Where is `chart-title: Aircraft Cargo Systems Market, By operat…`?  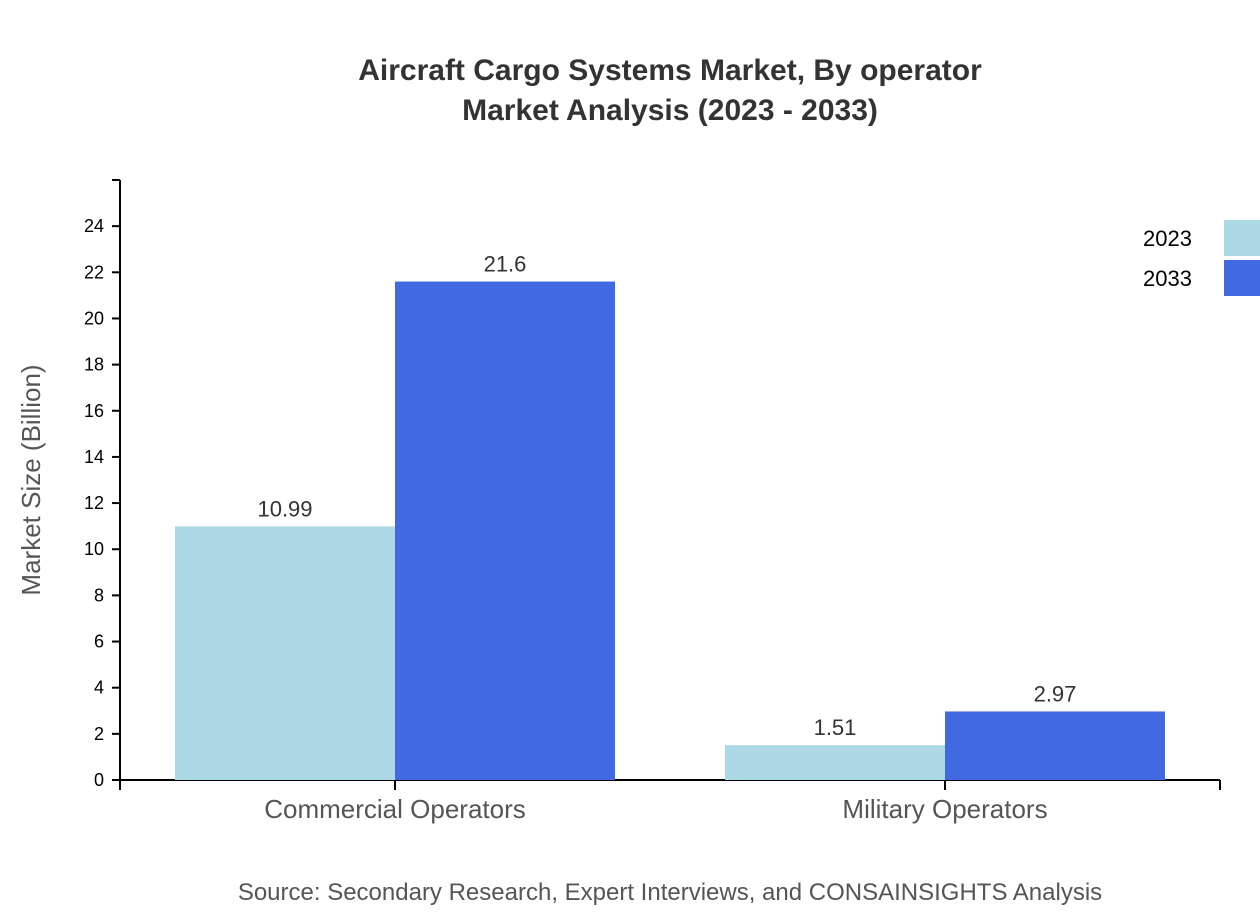
chart-title: Aircraft Cargo Systems Market, By operat… is located at coordinates (670, 70).